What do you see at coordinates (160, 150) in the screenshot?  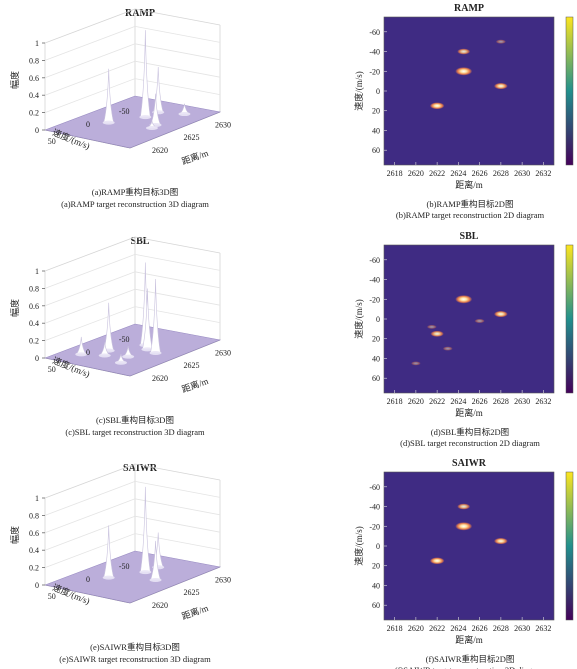 I see `x-tick-label: 2620` at bounding box center [160, 150].